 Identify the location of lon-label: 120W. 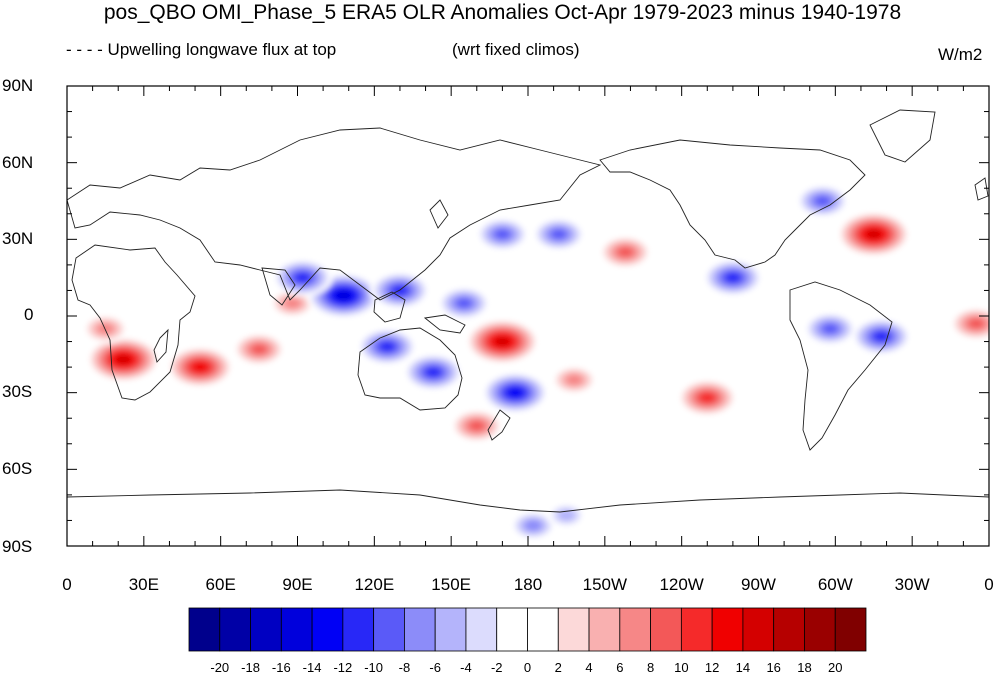
(681, 584).